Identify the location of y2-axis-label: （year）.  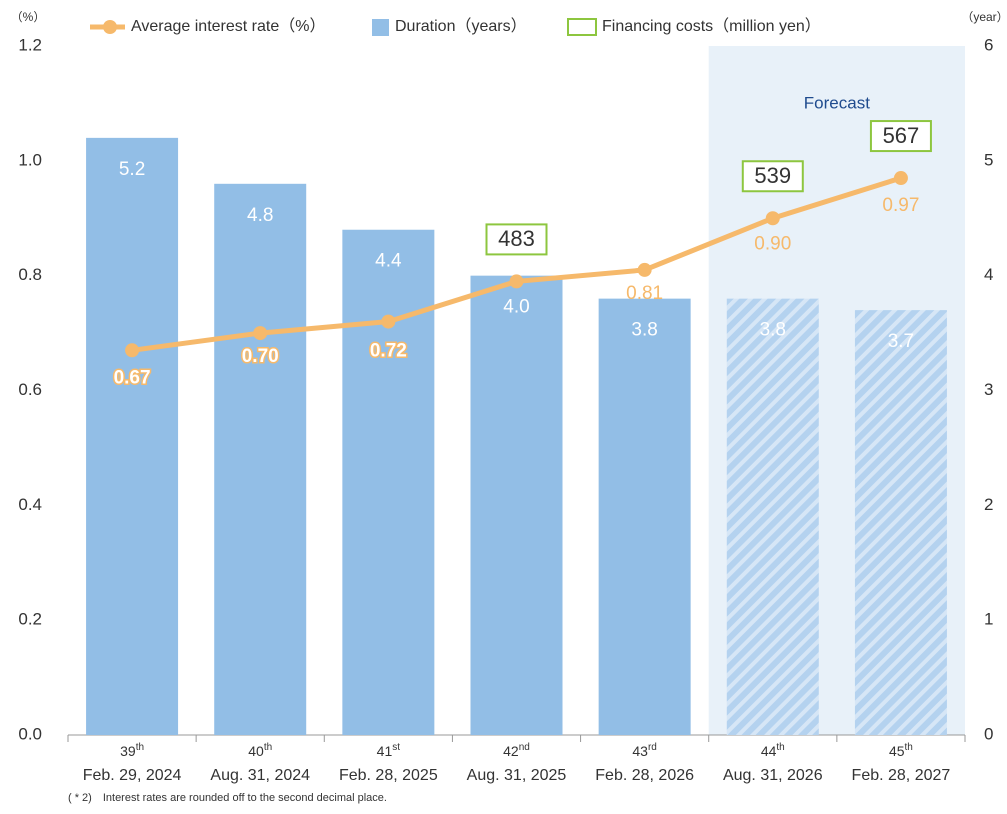
(984, 17).